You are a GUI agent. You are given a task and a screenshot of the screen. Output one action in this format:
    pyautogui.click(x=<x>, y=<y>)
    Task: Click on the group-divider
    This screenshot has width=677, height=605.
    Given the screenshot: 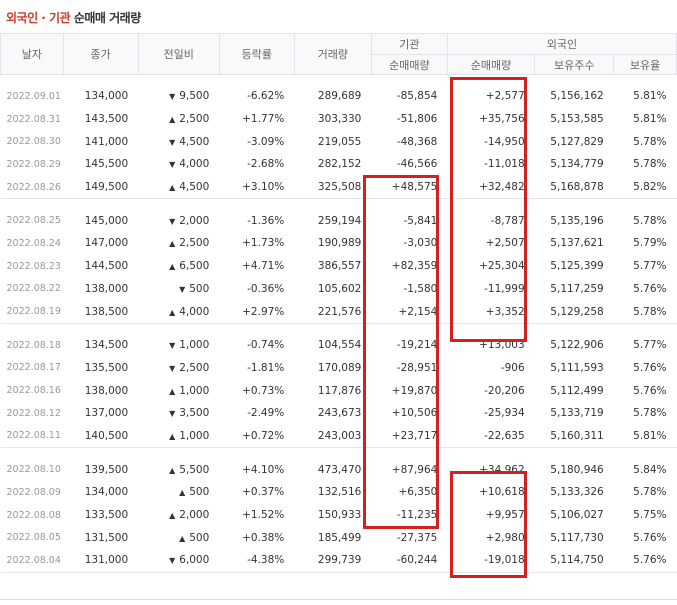 What is the action you would take?
    pyautogui.click(x=338, y=199)
    